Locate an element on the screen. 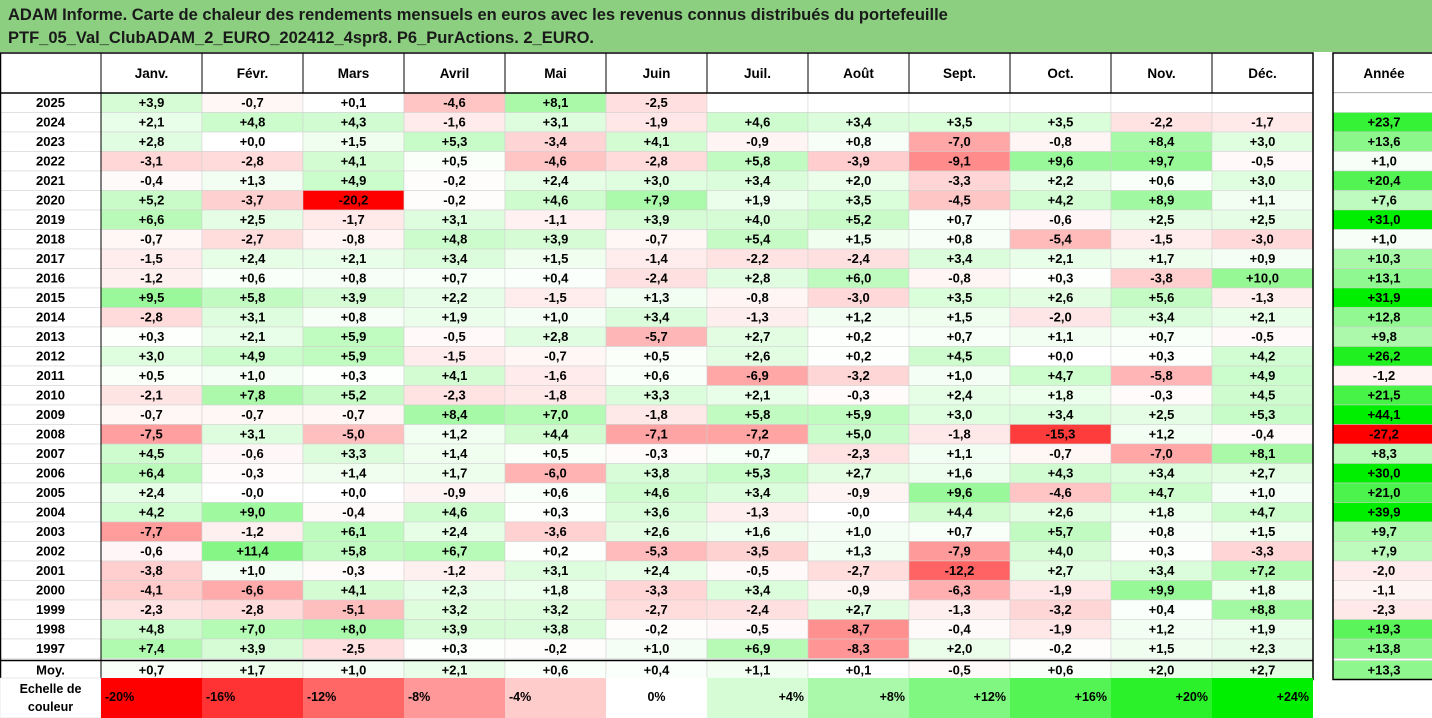 Image resolution: width=1432 pixels, height=718 pixels. column-header-label: Sept. is located at coordinates (959, 73).